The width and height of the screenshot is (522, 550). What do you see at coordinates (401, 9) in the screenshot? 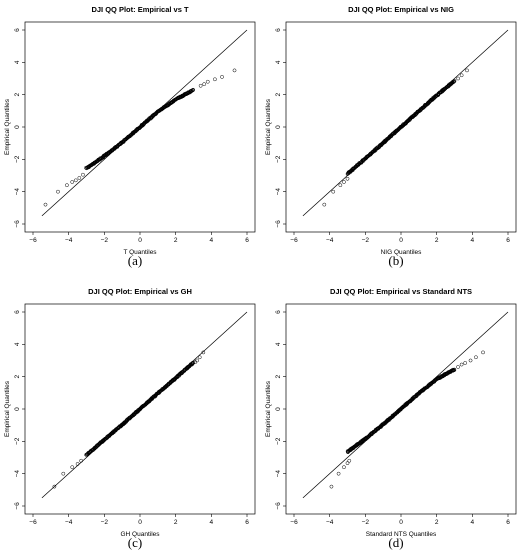
I see `chart-title: DJI QQ Plot: Empirical vs NIG` at bounding box center [401, 9].